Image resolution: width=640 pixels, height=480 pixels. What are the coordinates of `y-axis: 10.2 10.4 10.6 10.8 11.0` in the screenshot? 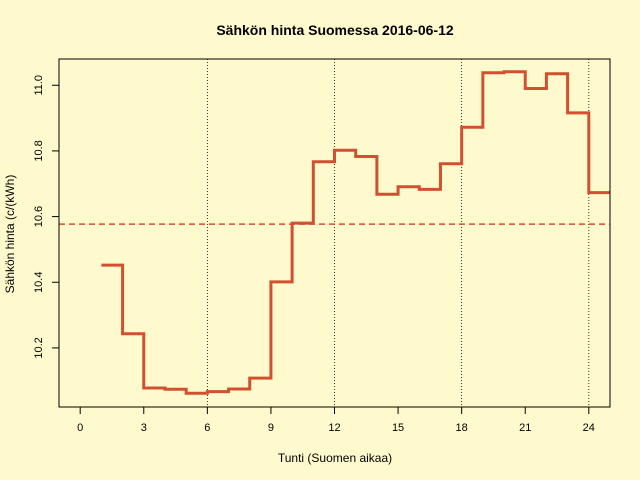 It's located at (46, 217).